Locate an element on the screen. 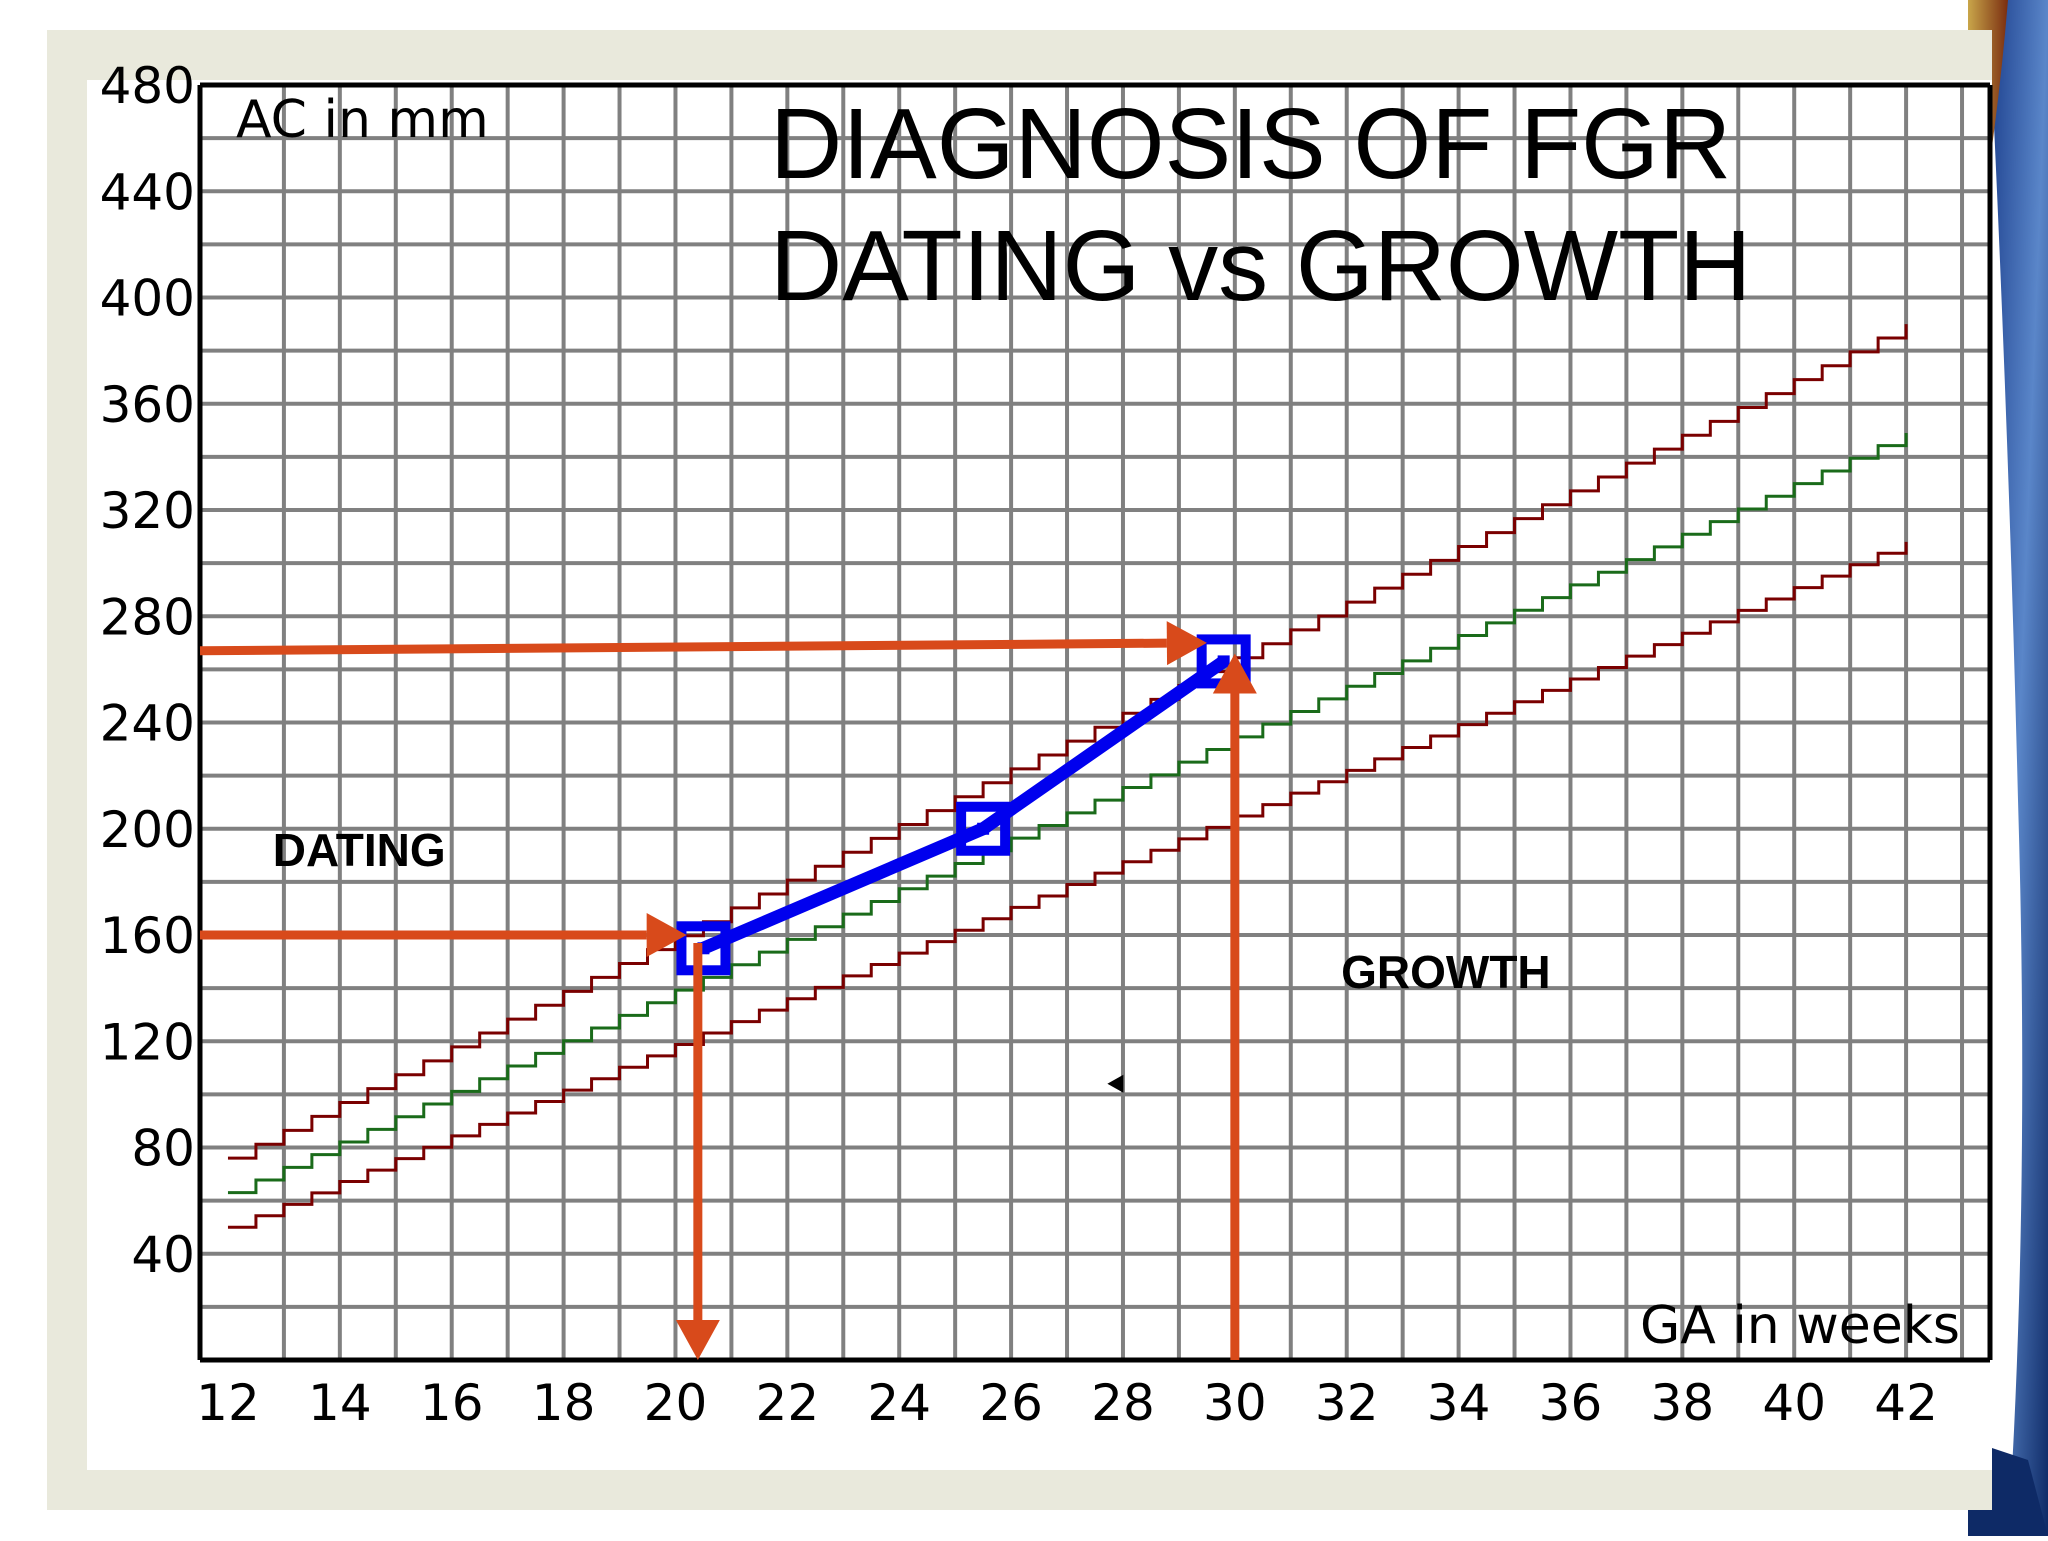 The height and width of the screenshot is (1541, 2048). x-tick-label: 28 is located at coordinates (1123, 1403).